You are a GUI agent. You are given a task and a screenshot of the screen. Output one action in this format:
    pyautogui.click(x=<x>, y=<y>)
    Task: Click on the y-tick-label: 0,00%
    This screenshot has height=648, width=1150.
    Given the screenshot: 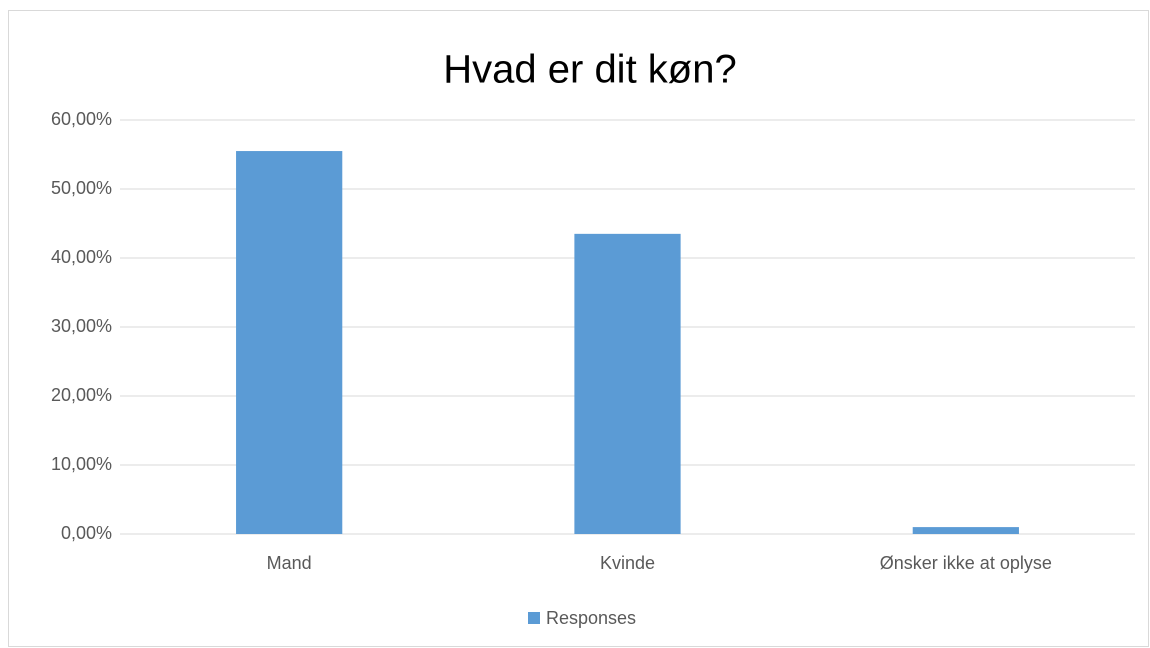 What is the action you would take?
    pyautogui.click(x=86, y=533)
    